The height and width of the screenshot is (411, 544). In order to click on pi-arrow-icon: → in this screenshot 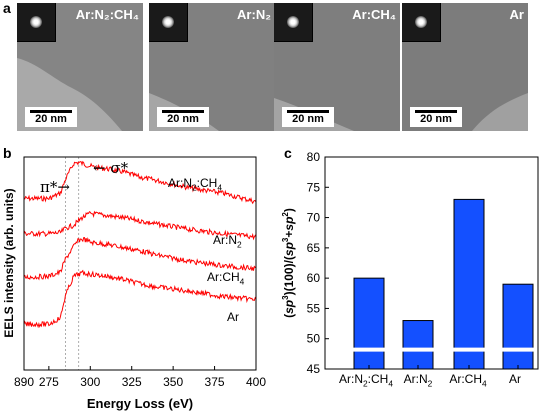, I will do `click(63, 187)`.